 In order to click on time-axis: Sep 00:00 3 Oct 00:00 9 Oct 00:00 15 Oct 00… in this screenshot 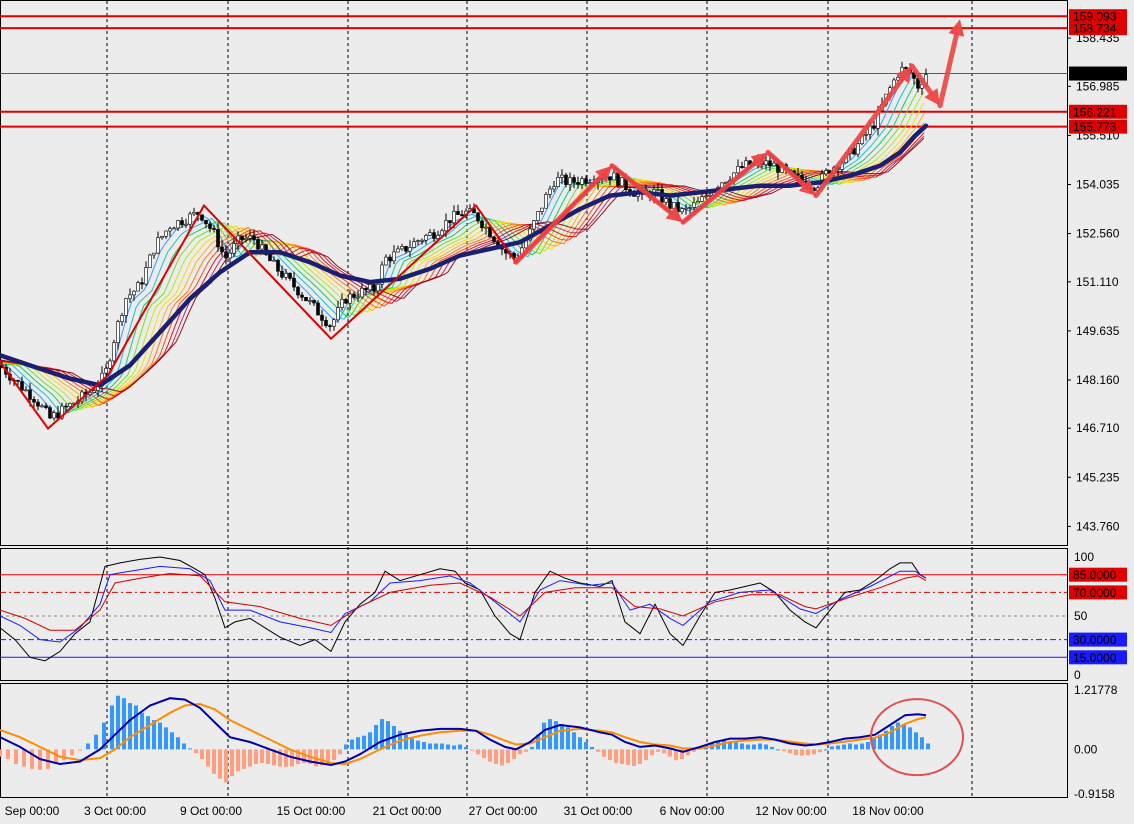, I will do `click(464, 811)`.